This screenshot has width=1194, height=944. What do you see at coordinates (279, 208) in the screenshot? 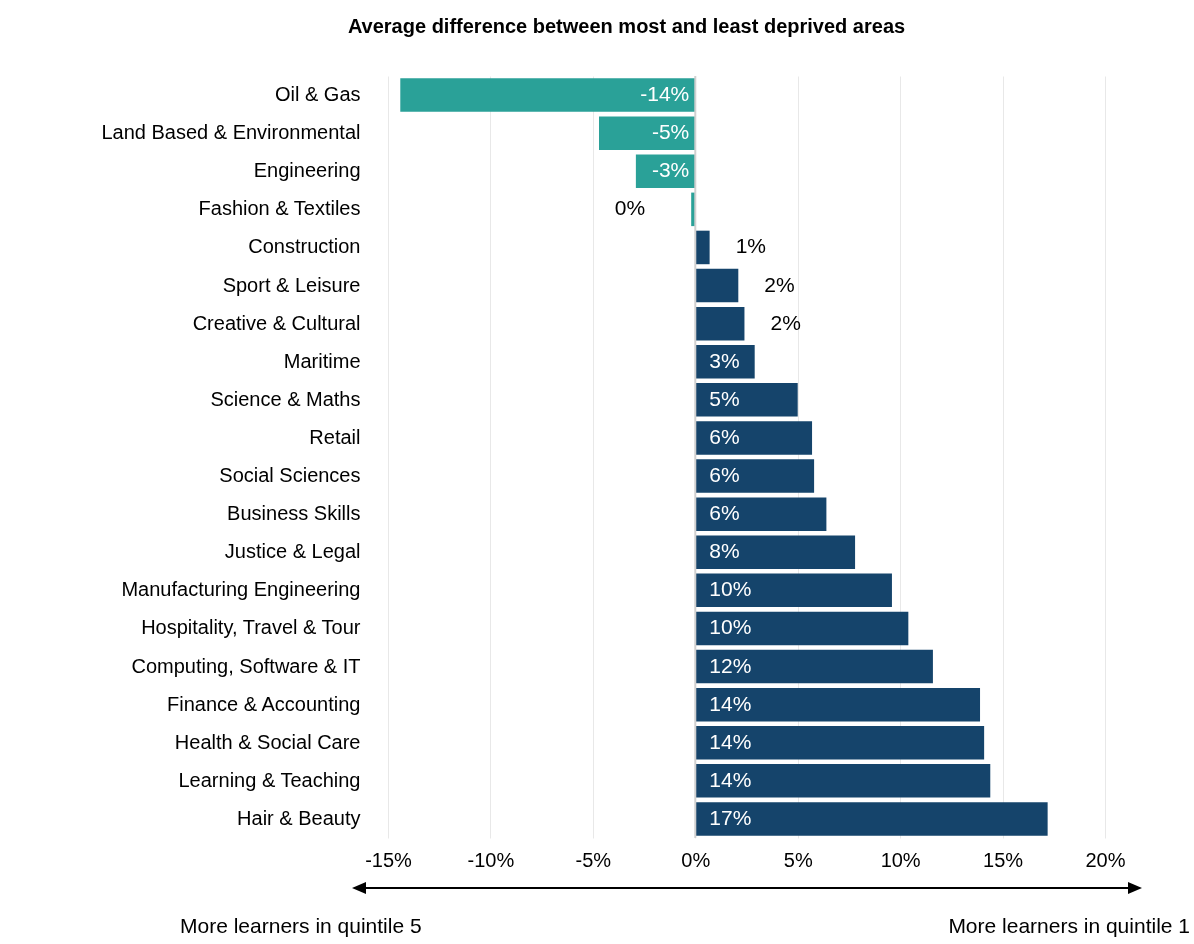
I see `y-tick-label: Fashion & Textiles` at bounding box center [279, 208].